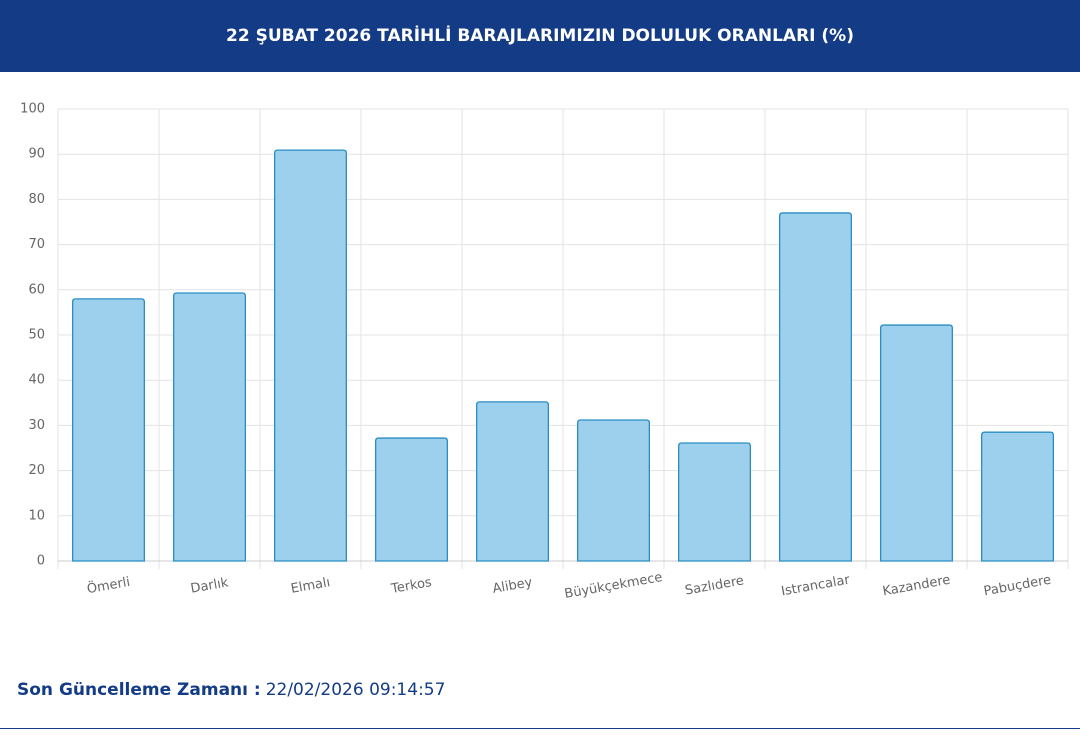 This screenshot has width=1080, height=735. I want to click on x-tick-label: Istrancalar, so click(815, 585).